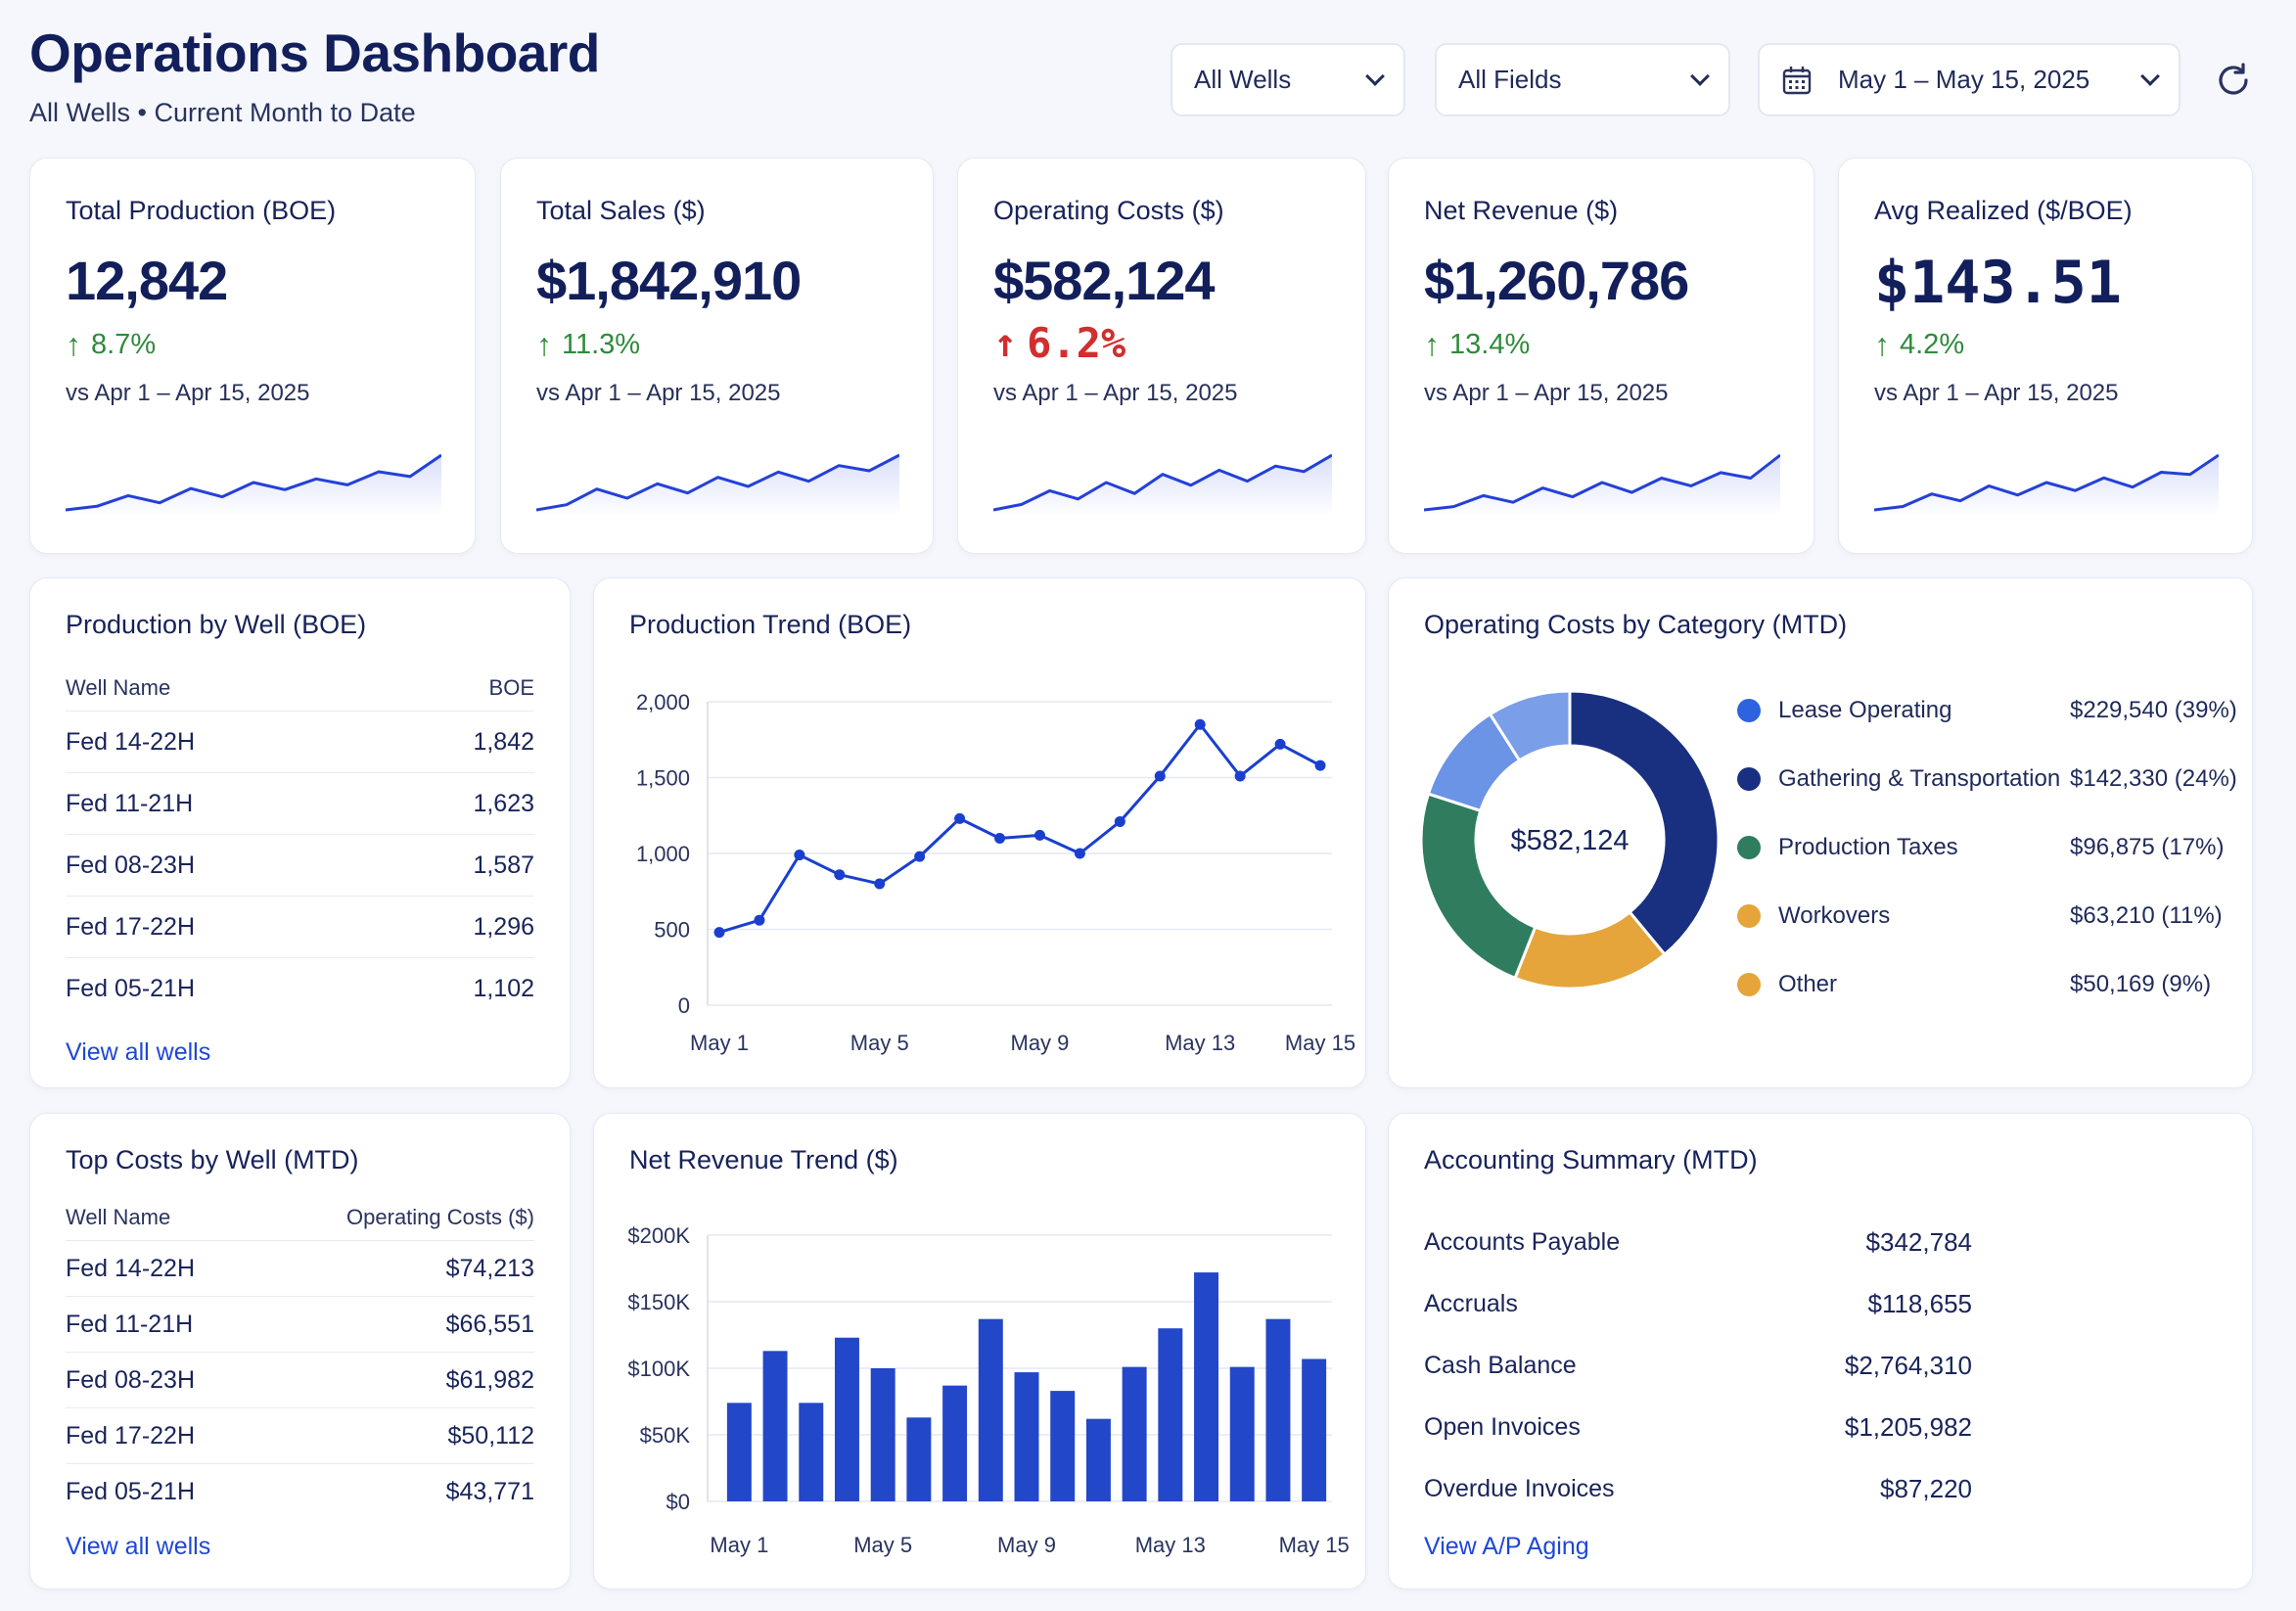 The height and width of the screenshot is (1611, 2296). Describe the element at coordinates (1797, 80) in the screenshot. I see `calendar-icon` at that location.